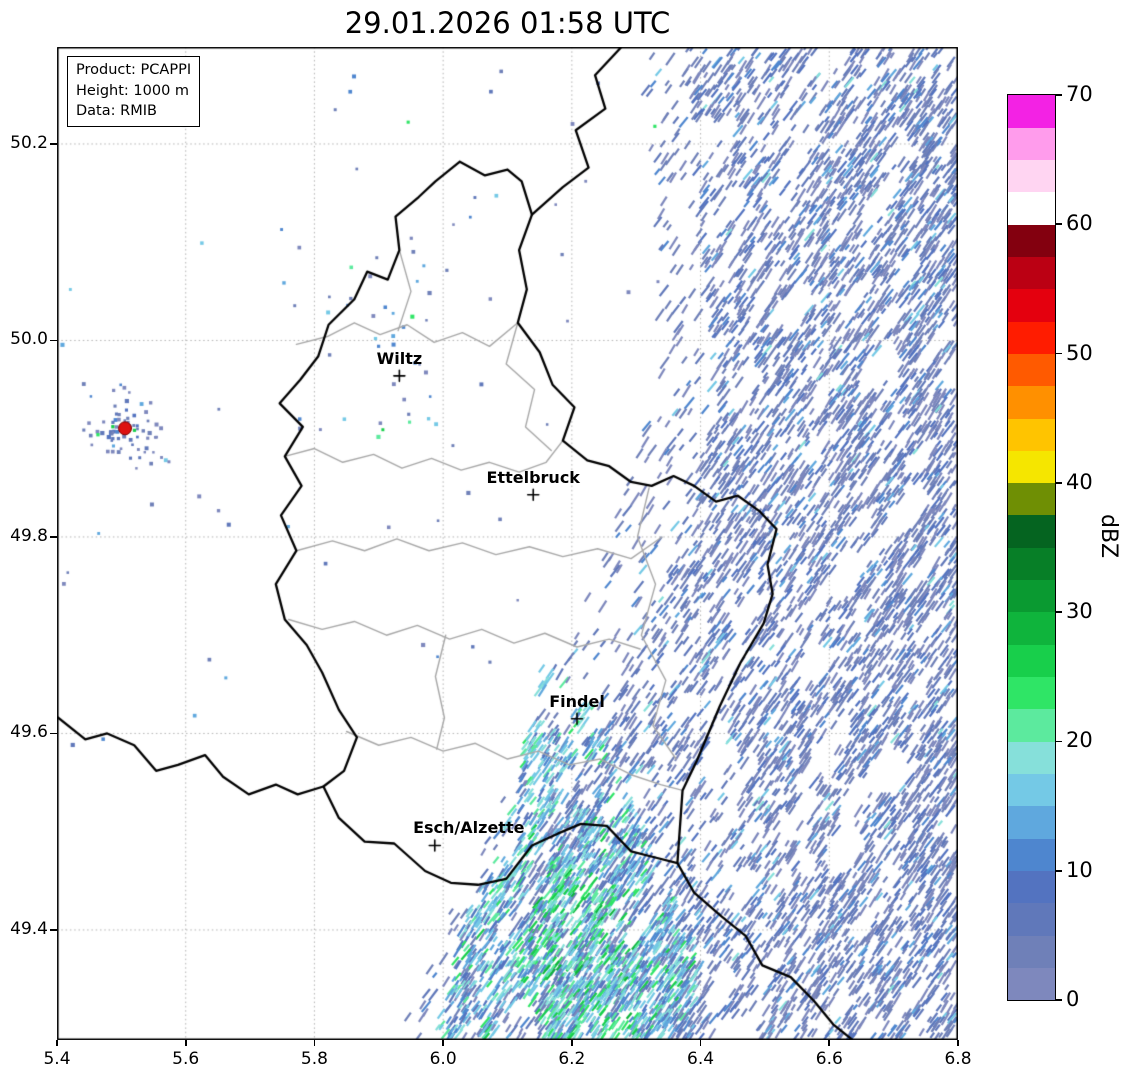 The height and width of the screenshot is (1084, 1145). I want to click on y-tick-label: 50.2, so click(29, 142).